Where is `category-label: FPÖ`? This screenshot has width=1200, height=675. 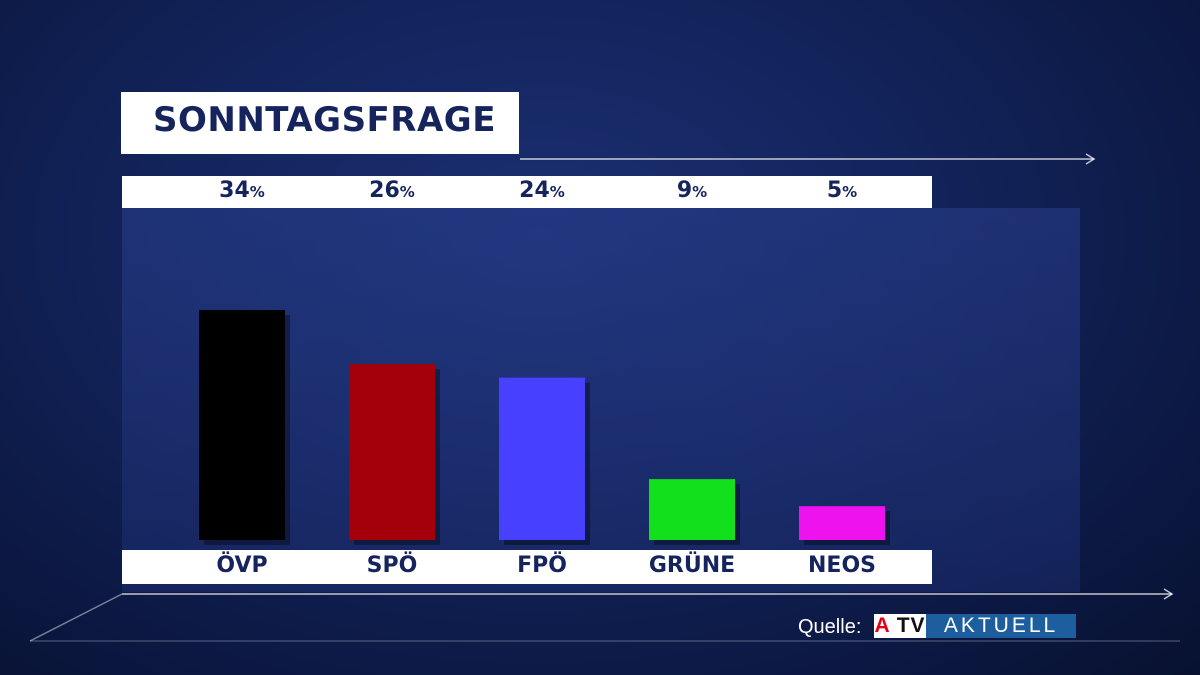
category-label: FPÖ is located at coordinates (542, 565).